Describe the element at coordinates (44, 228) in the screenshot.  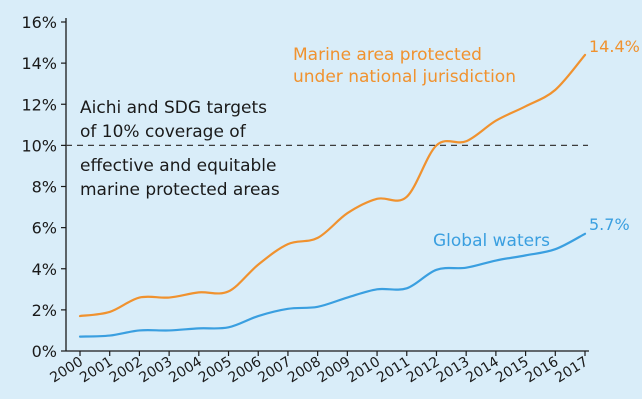
I see `y-tick-label: 6%` at that location.